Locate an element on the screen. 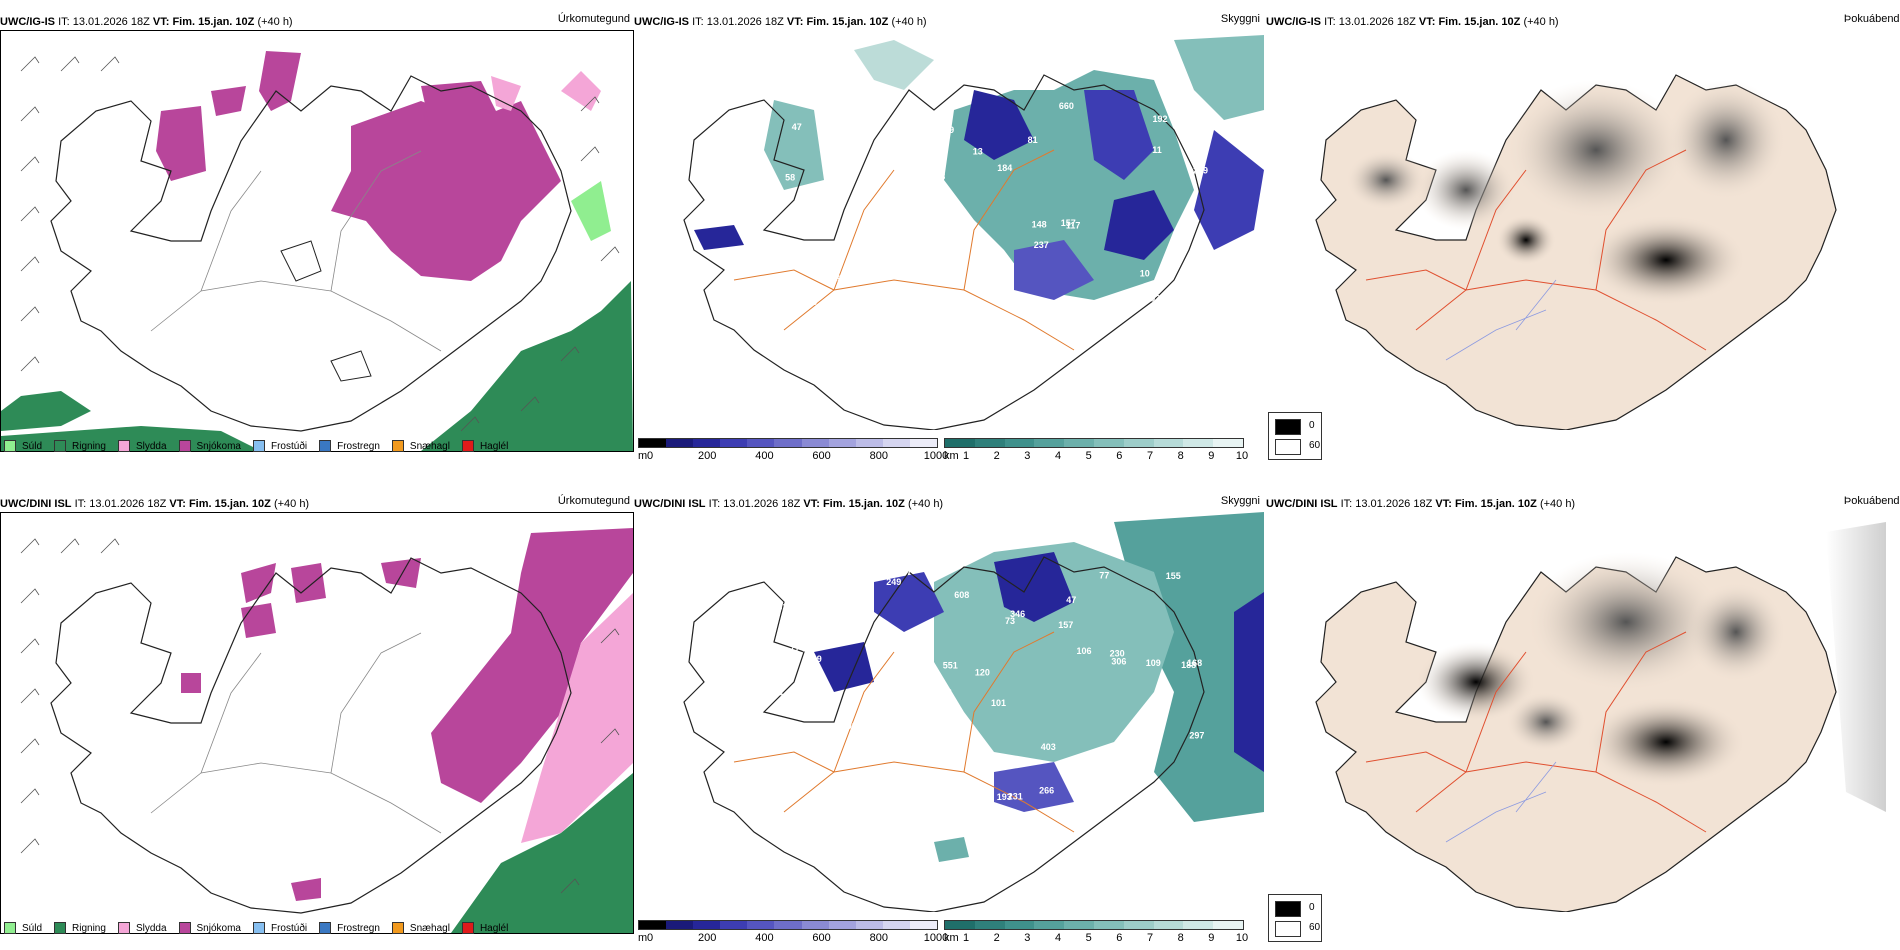 The height and width of the screenshot is (950, 1900). cloud-base-value: 23 is located at coordinates (930, 268).